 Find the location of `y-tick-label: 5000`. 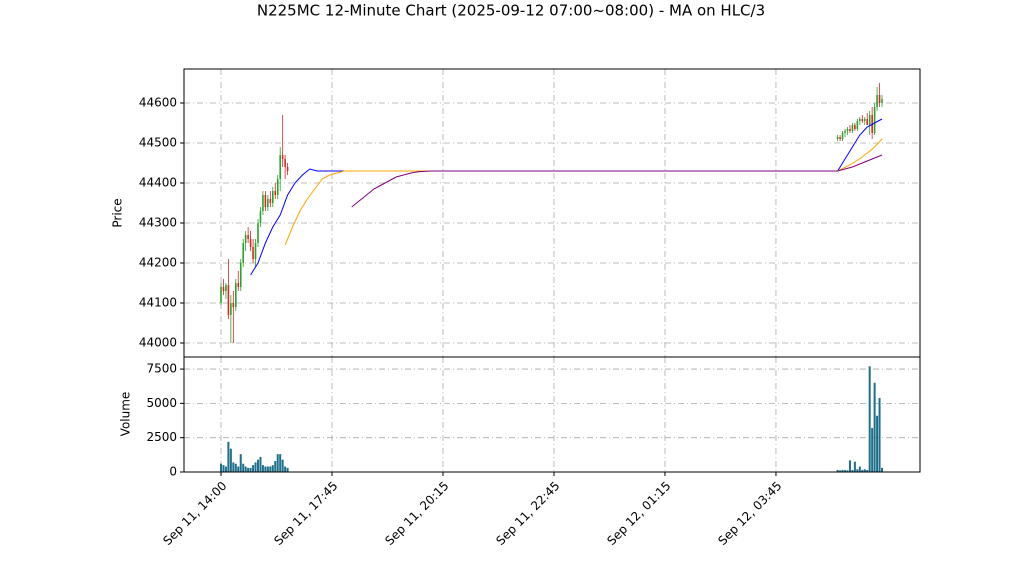

y-tick-label: 5000 is located at coordinates (161, 403).